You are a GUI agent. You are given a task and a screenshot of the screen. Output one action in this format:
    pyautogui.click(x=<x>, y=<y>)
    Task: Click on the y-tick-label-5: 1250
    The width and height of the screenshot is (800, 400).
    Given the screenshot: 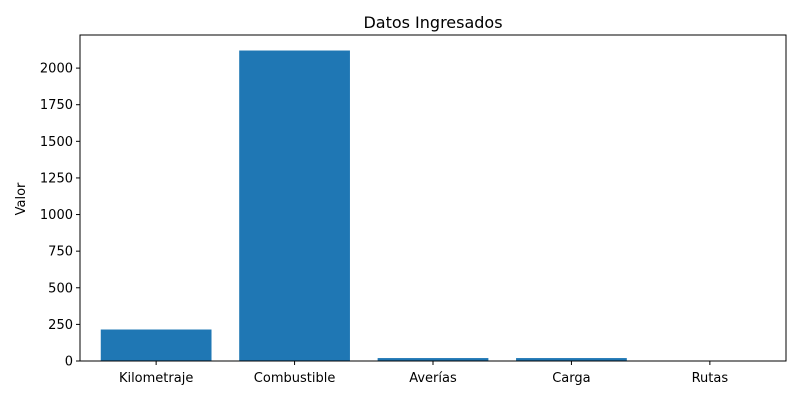 What is the action you would take?
    pyautogui.click(x=56, y=178)
    